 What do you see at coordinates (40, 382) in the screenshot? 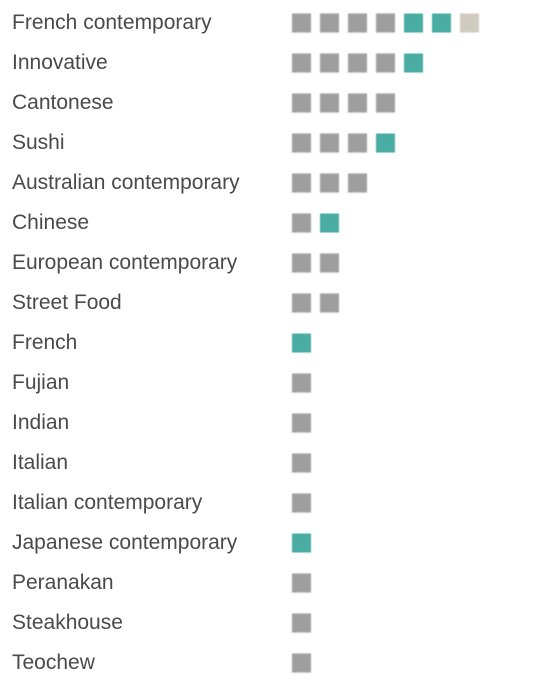
I see `category-label: Fujian` at bounding box center [40, 382].